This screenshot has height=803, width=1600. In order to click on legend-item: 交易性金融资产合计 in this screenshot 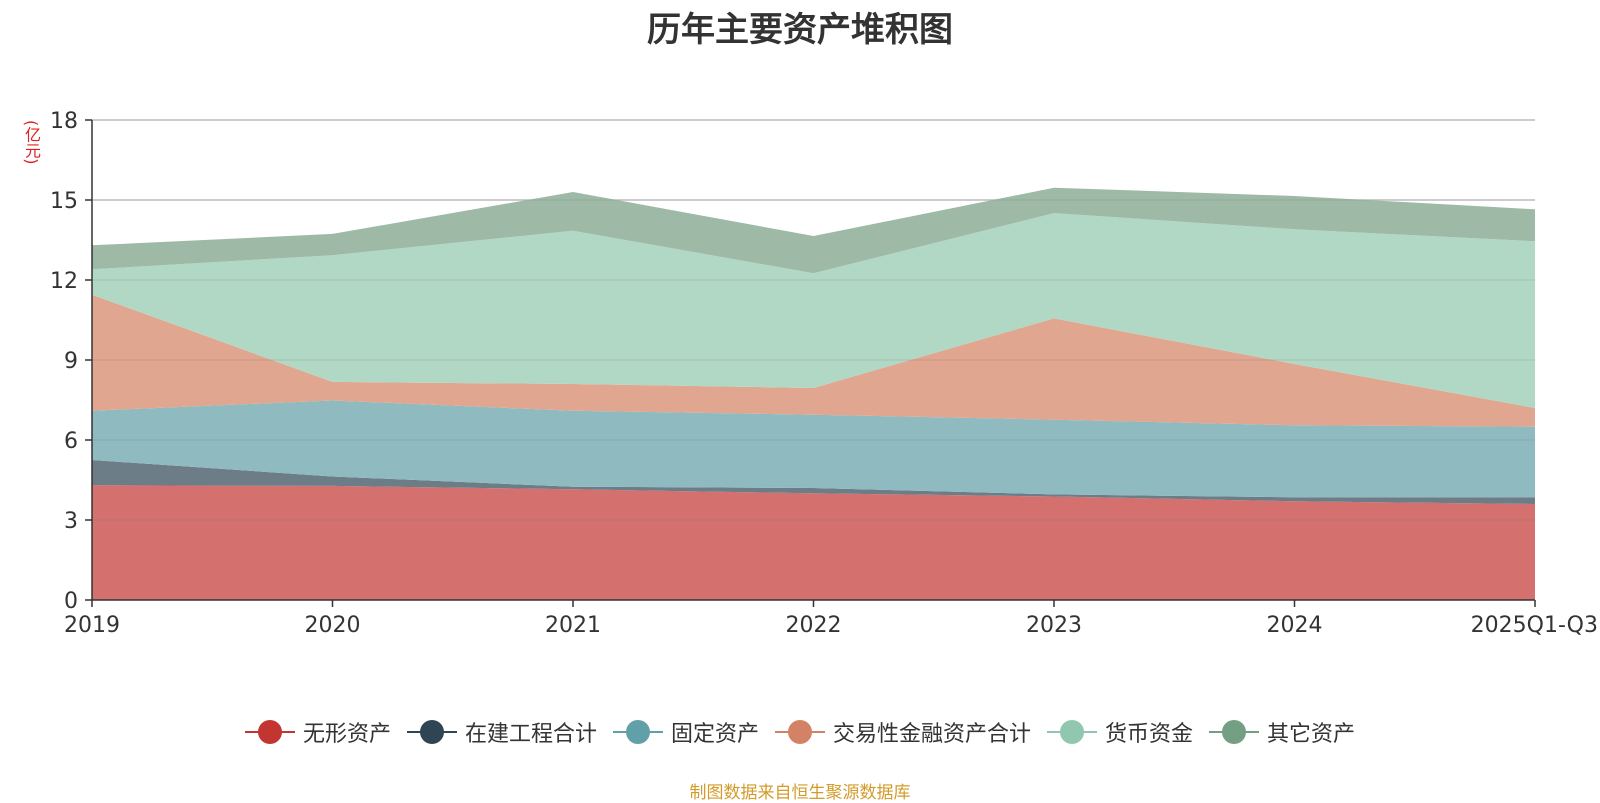, I will do `click(903, 732)`.